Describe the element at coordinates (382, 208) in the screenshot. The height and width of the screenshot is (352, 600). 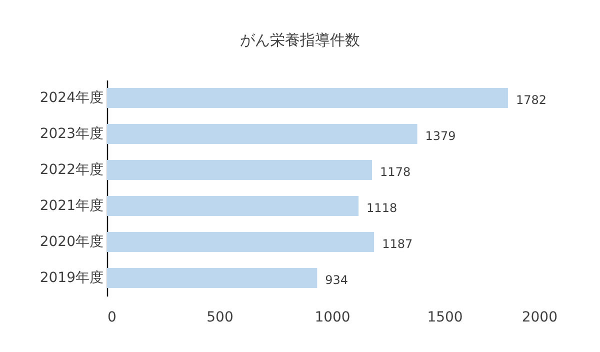
I see `data-label: 1118` at that location.